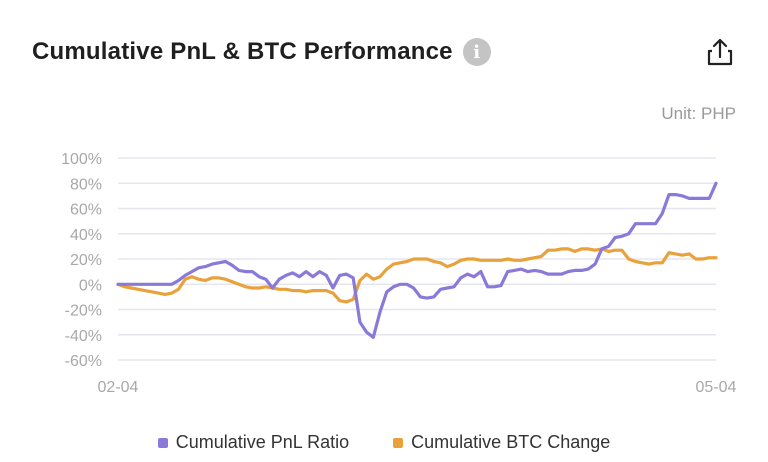  Describe the element at coordinates (118, 387) in the screenshot. I see `x-tick-label: 02-04` at that location.